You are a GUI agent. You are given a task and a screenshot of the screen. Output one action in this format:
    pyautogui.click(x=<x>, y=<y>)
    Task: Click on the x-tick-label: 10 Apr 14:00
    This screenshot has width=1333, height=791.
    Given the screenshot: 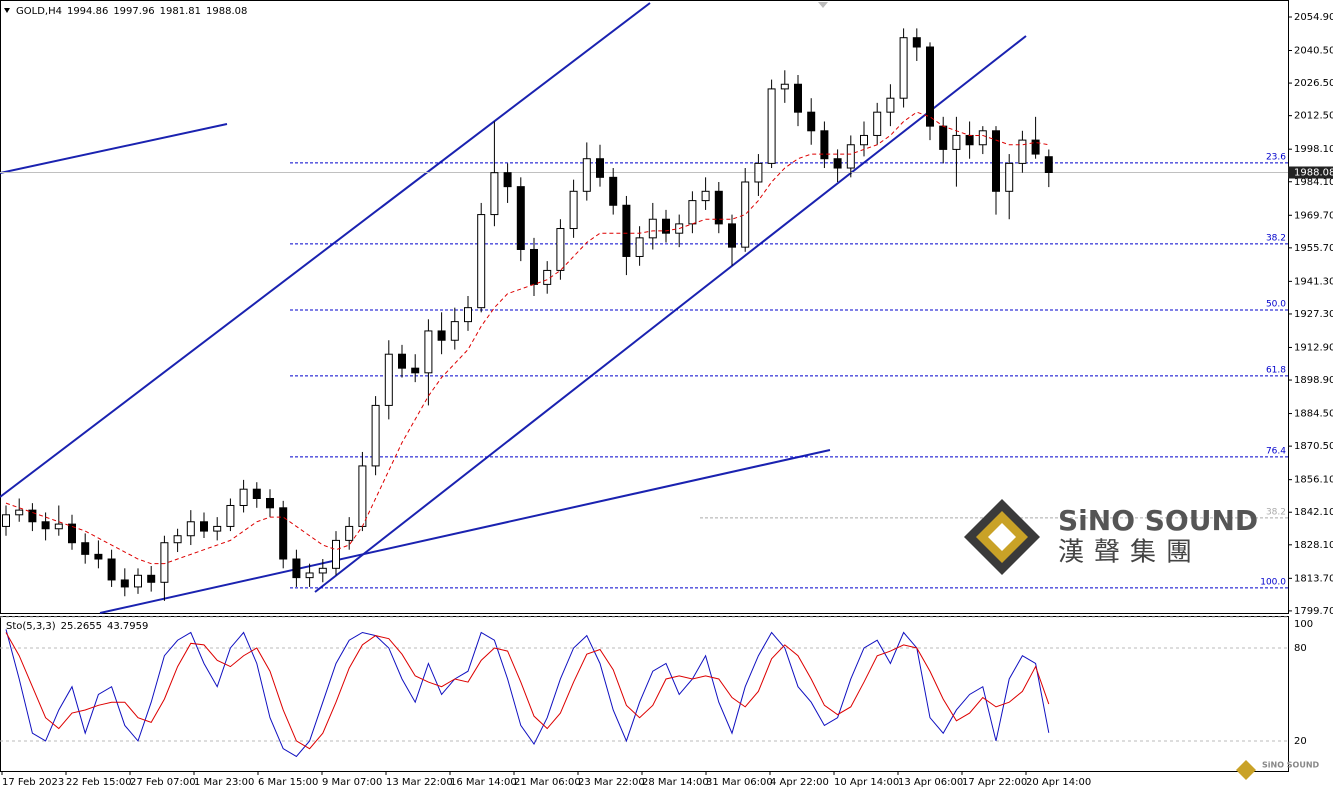 What is the action you would take?
    pyautogui.click(x=866, y=782)
    